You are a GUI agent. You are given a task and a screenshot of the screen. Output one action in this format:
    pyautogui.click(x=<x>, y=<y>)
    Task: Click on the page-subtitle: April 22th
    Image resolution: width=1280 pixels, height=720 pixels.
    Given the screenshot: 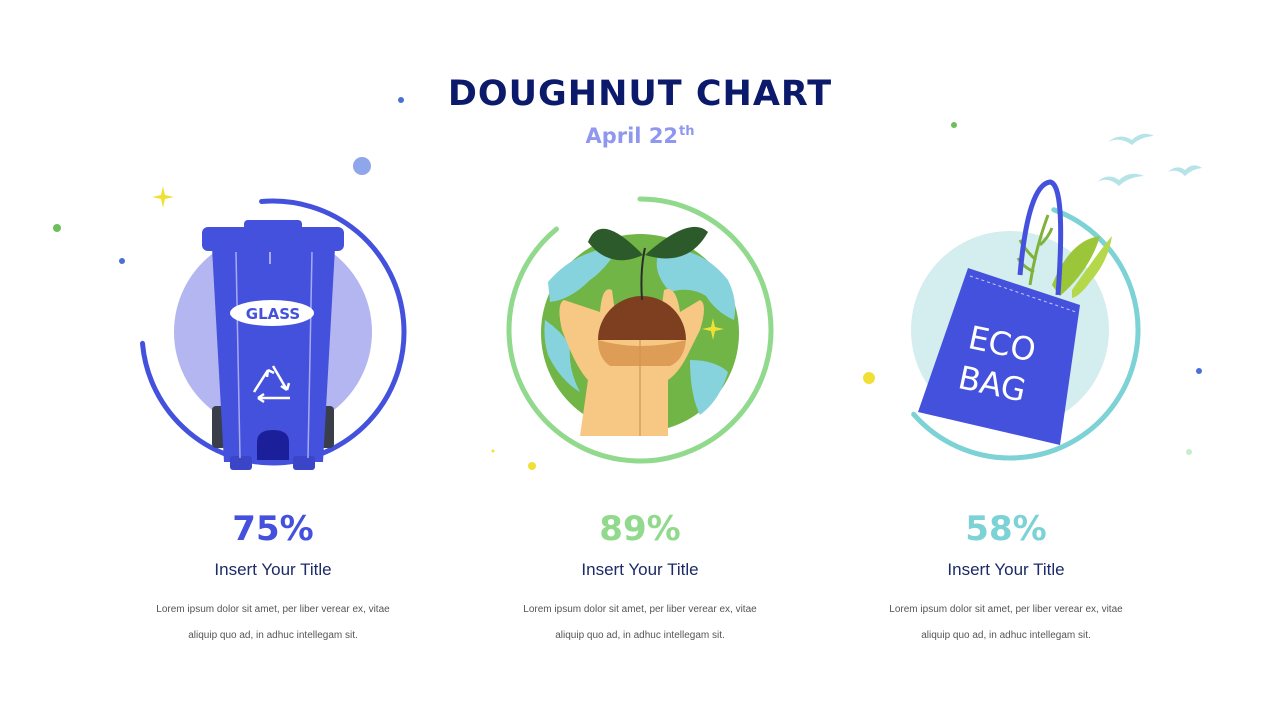 What is the action you would take?
    pyautogui.click(x=640, y=136)
    